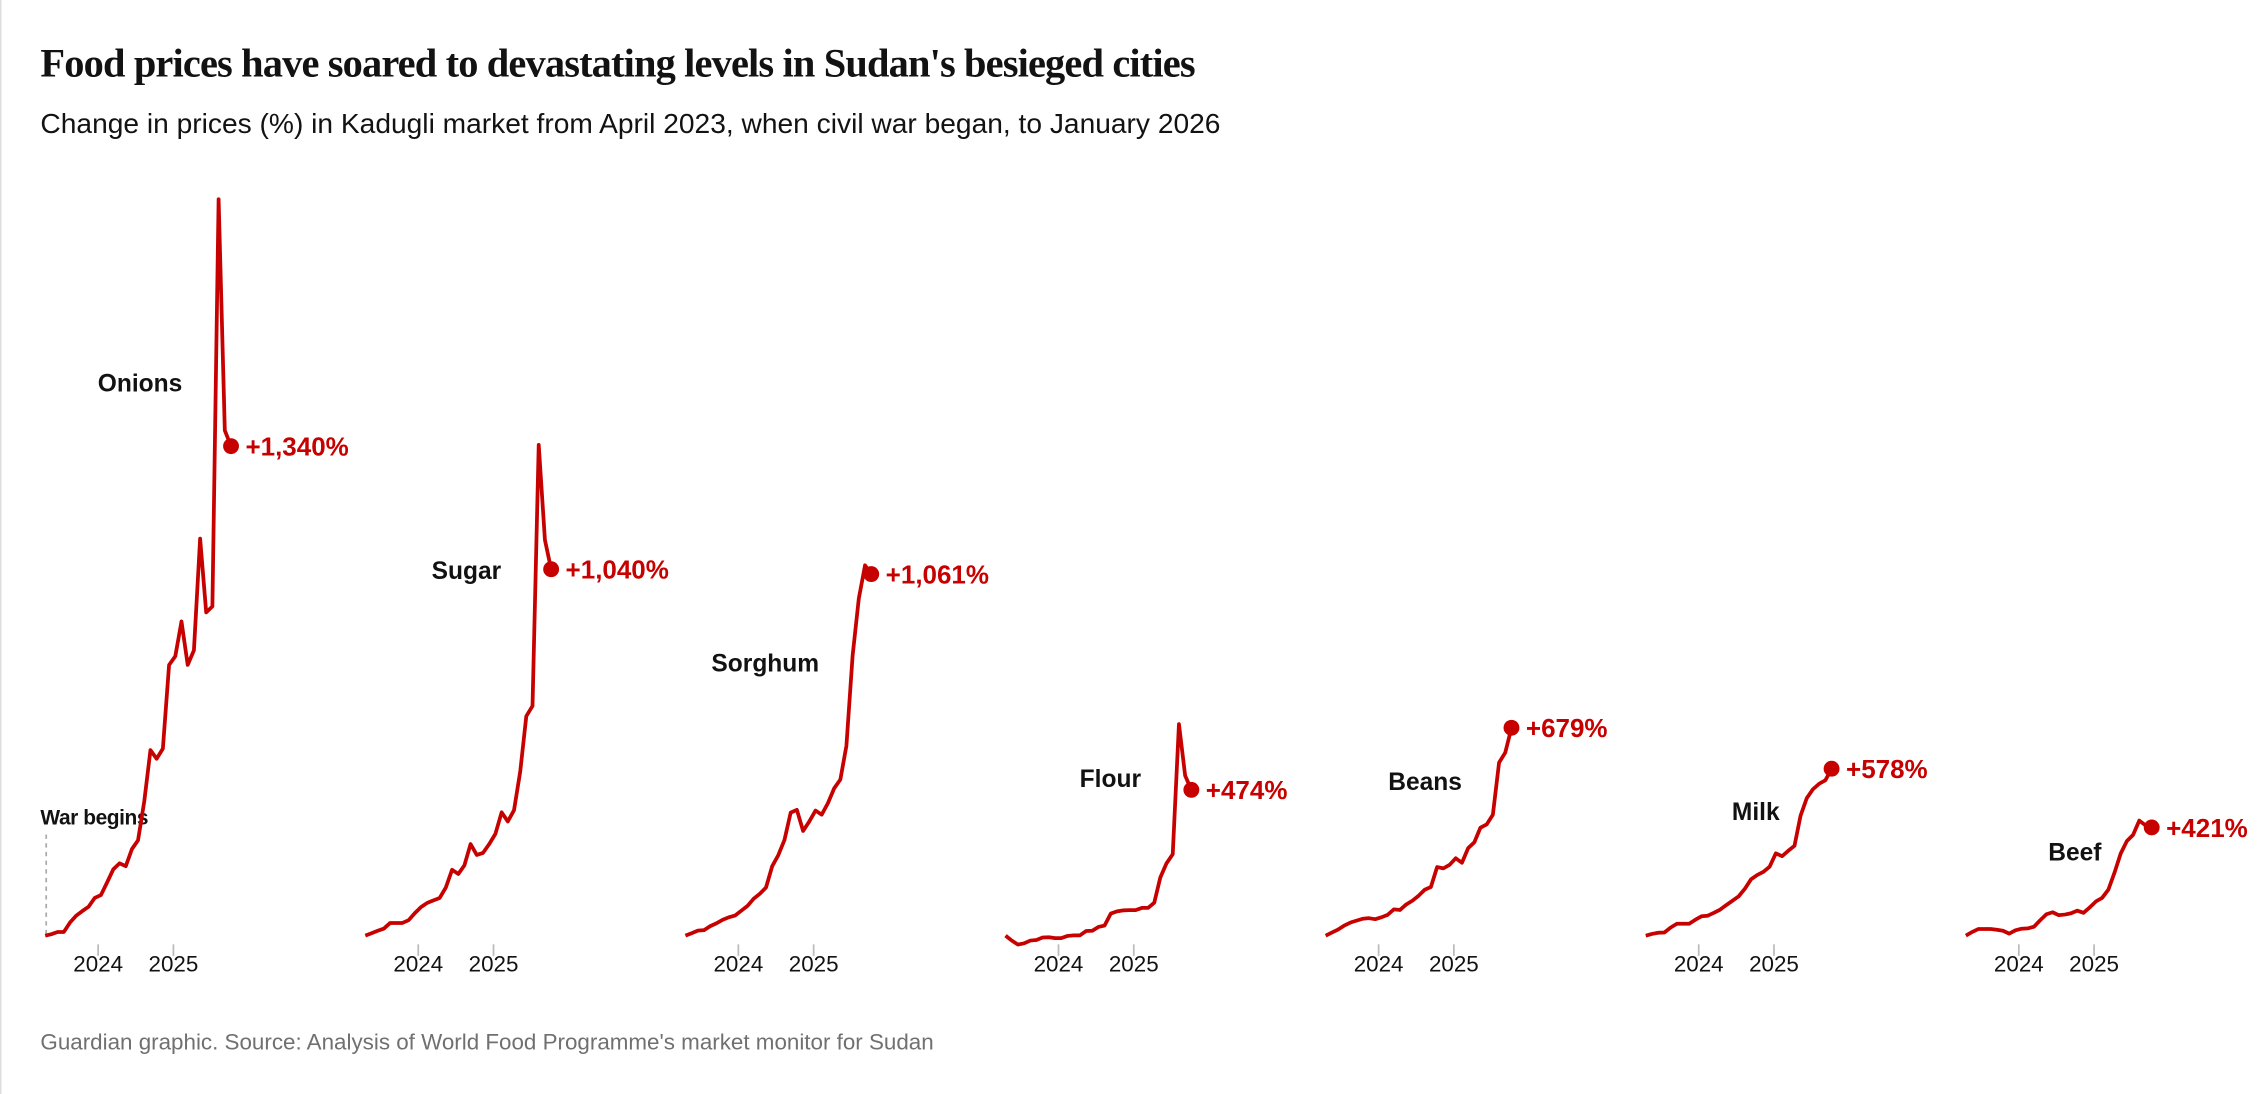  I want to click on series-line-beef, so click(2058, 878).